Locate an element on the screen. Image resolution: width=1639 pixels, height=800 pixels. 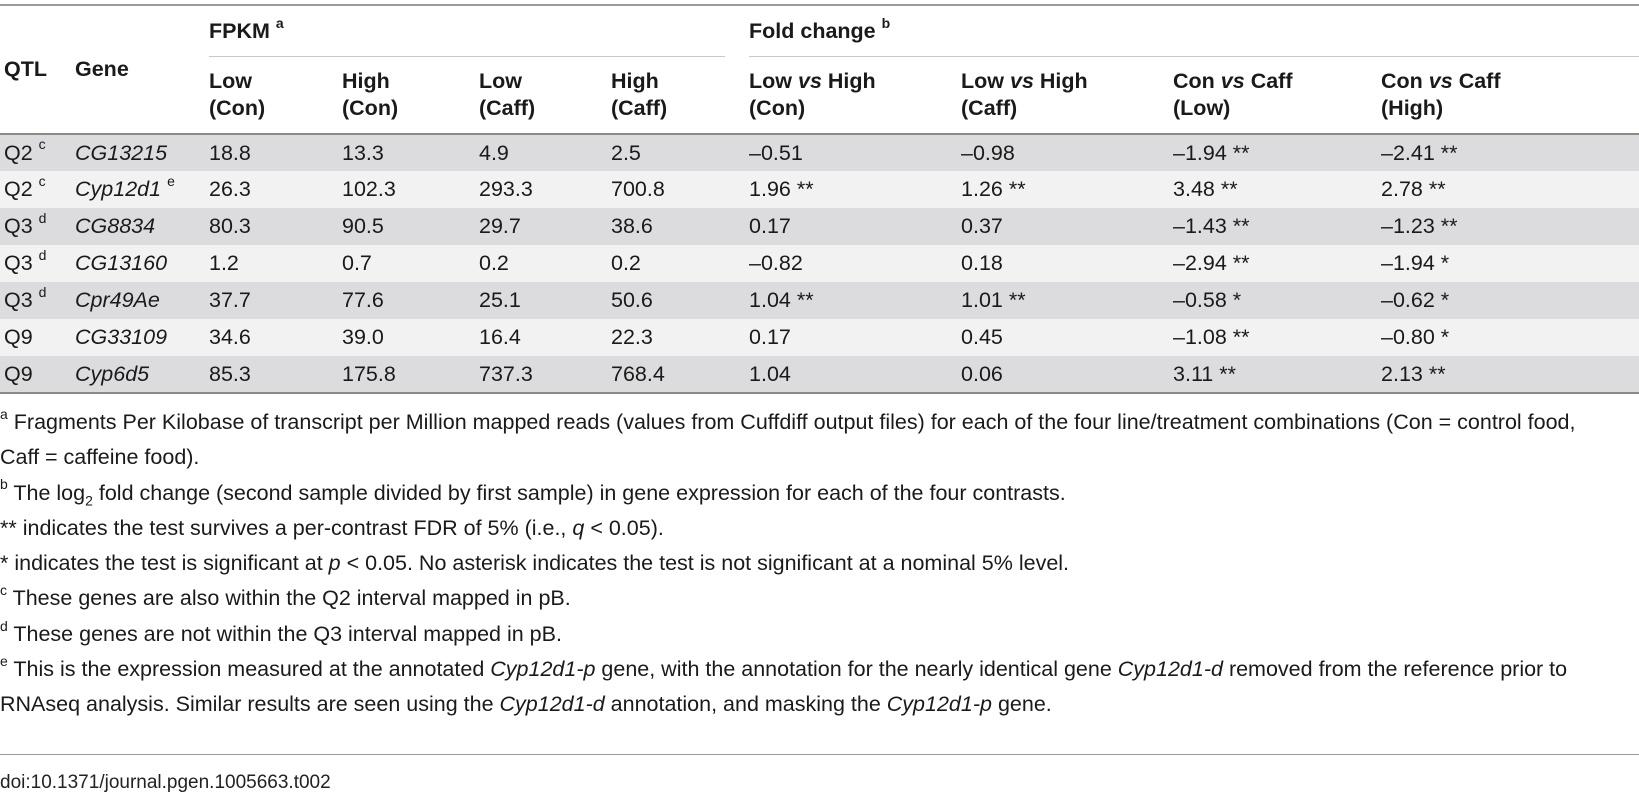
gene-value: CG8834 is located at coordinates (115, 226).